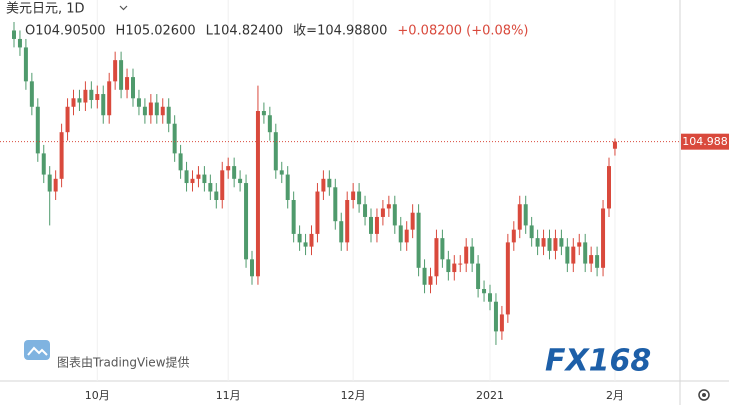  I want to click on settings-icon, so click(704, 395).